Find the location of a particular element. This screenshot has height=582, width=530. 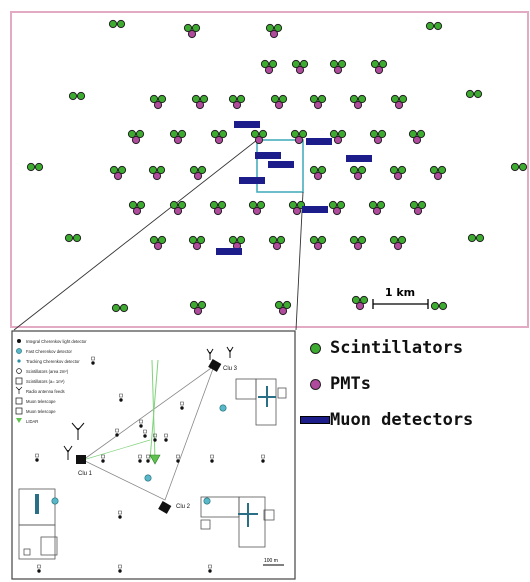

muon-telescope-building-right-lower is located at coordinates (237, 522).